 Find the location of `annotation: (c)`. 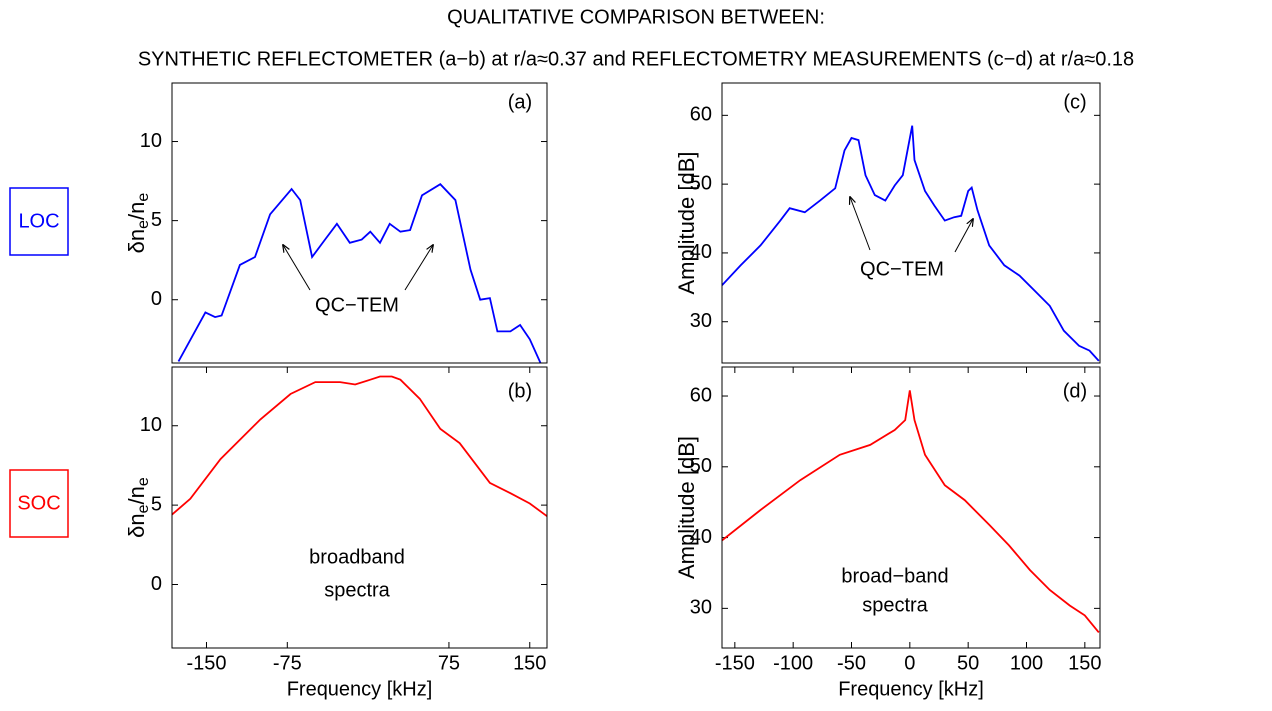

annotation: (c) is located at coordinates (1074, 102).